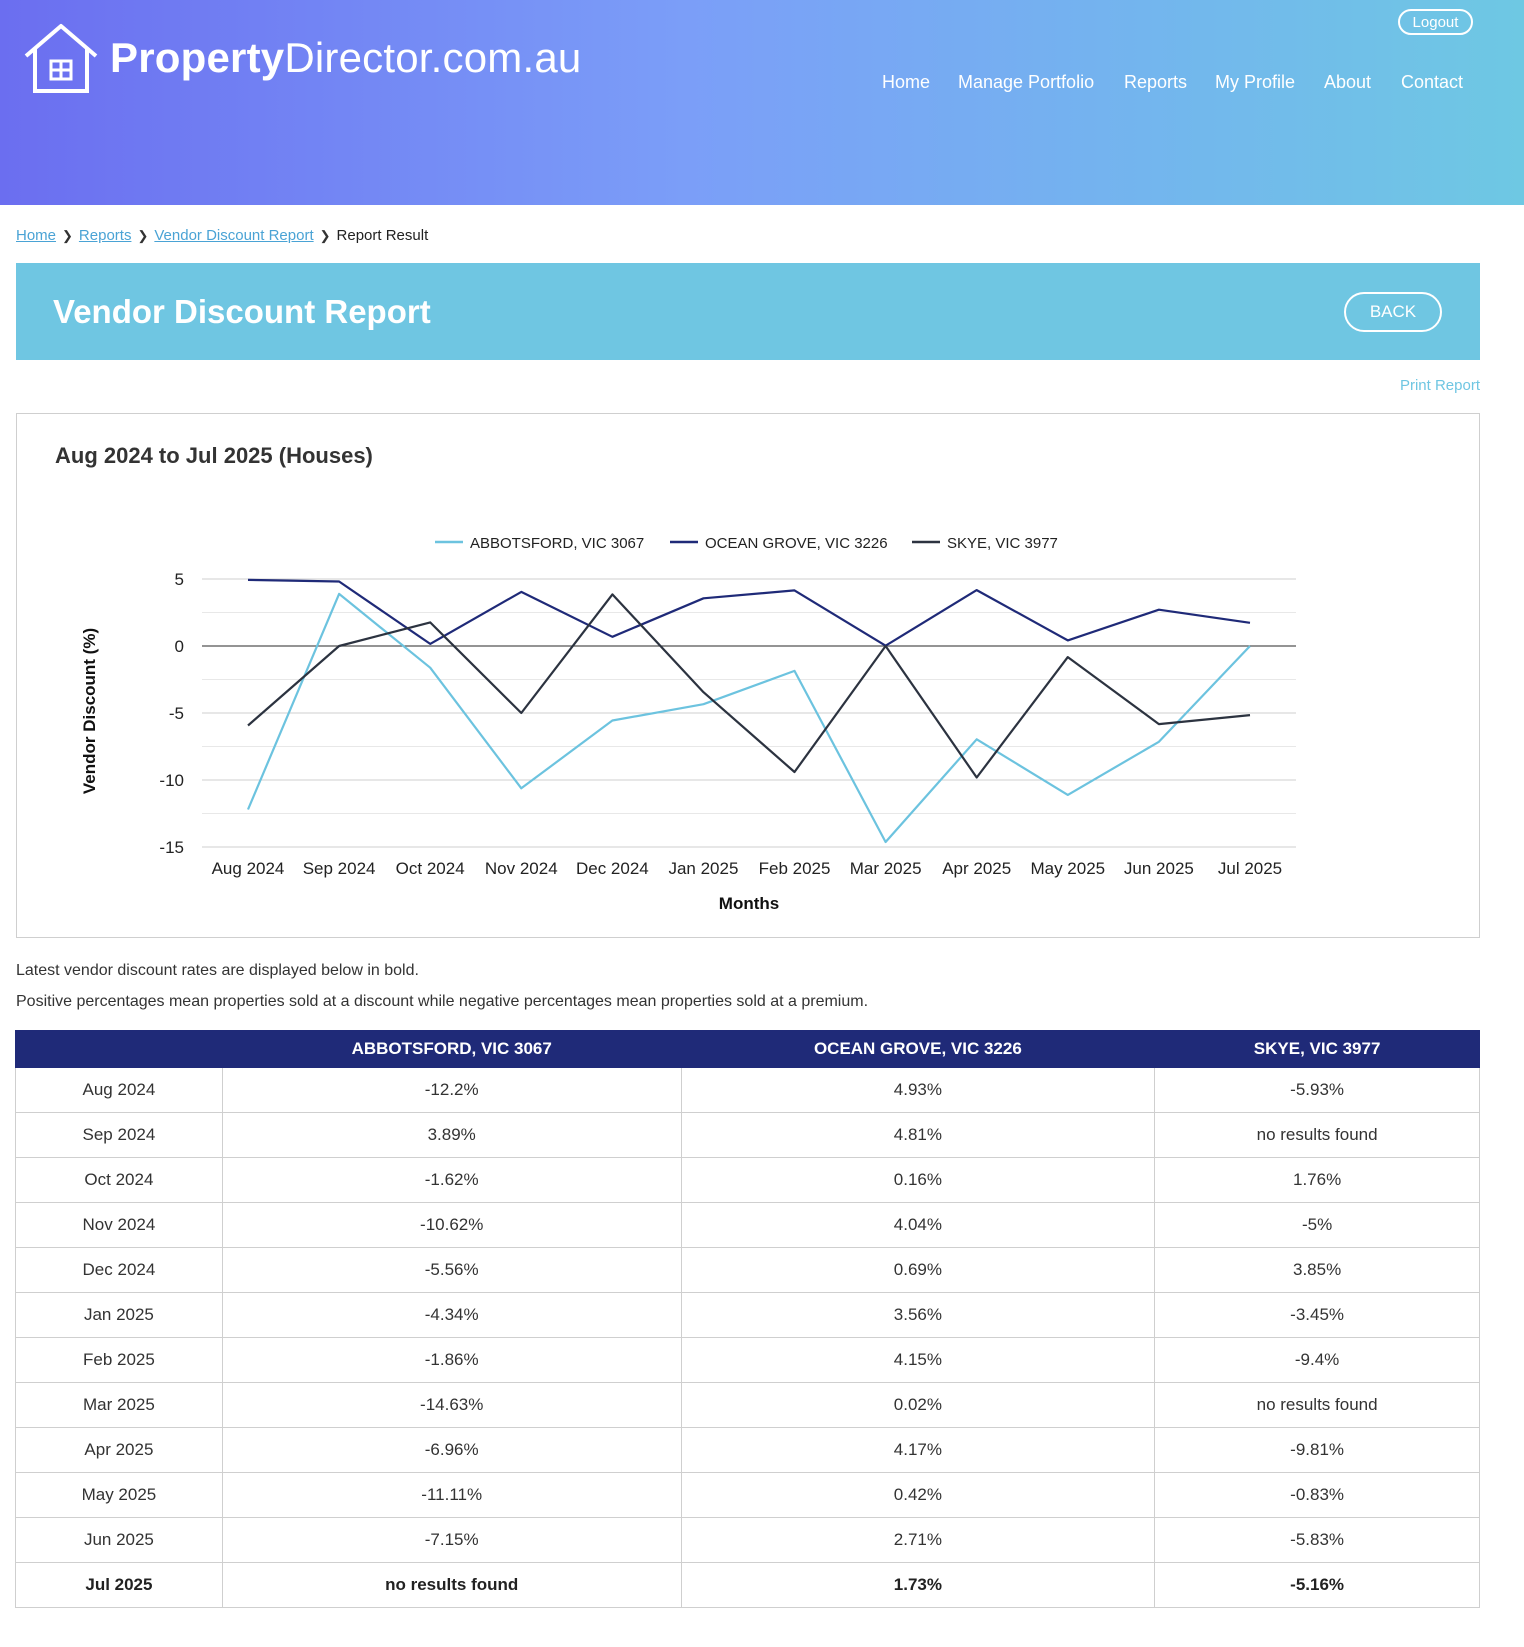  What do you see at coordinates (451, 1049) in the screenshot?
I see `table-header-abbotsford: ABBOTSFORD, VIC 3067` at bounding box center [451, 1049].